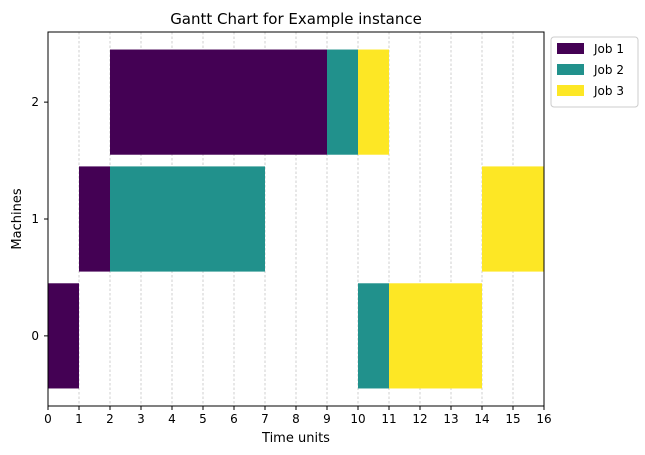 This screenshot has width=645, height=455. What do you see at coordinates (234, 419) in the screenshot?
I see `x-tick-label: 6` at bounding box center [234, 419].